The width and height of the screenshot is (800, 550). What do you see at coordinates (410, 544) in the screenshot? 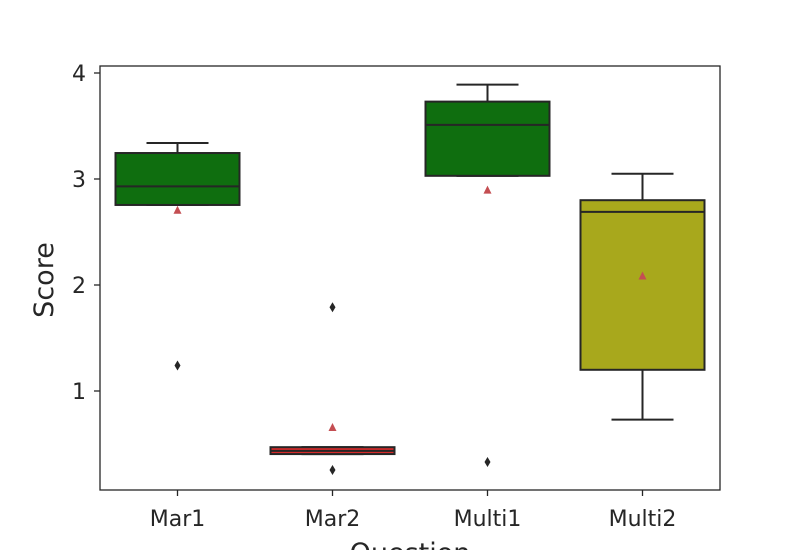
I see `x-axis-label: Question` at bounding box center [410, 544].